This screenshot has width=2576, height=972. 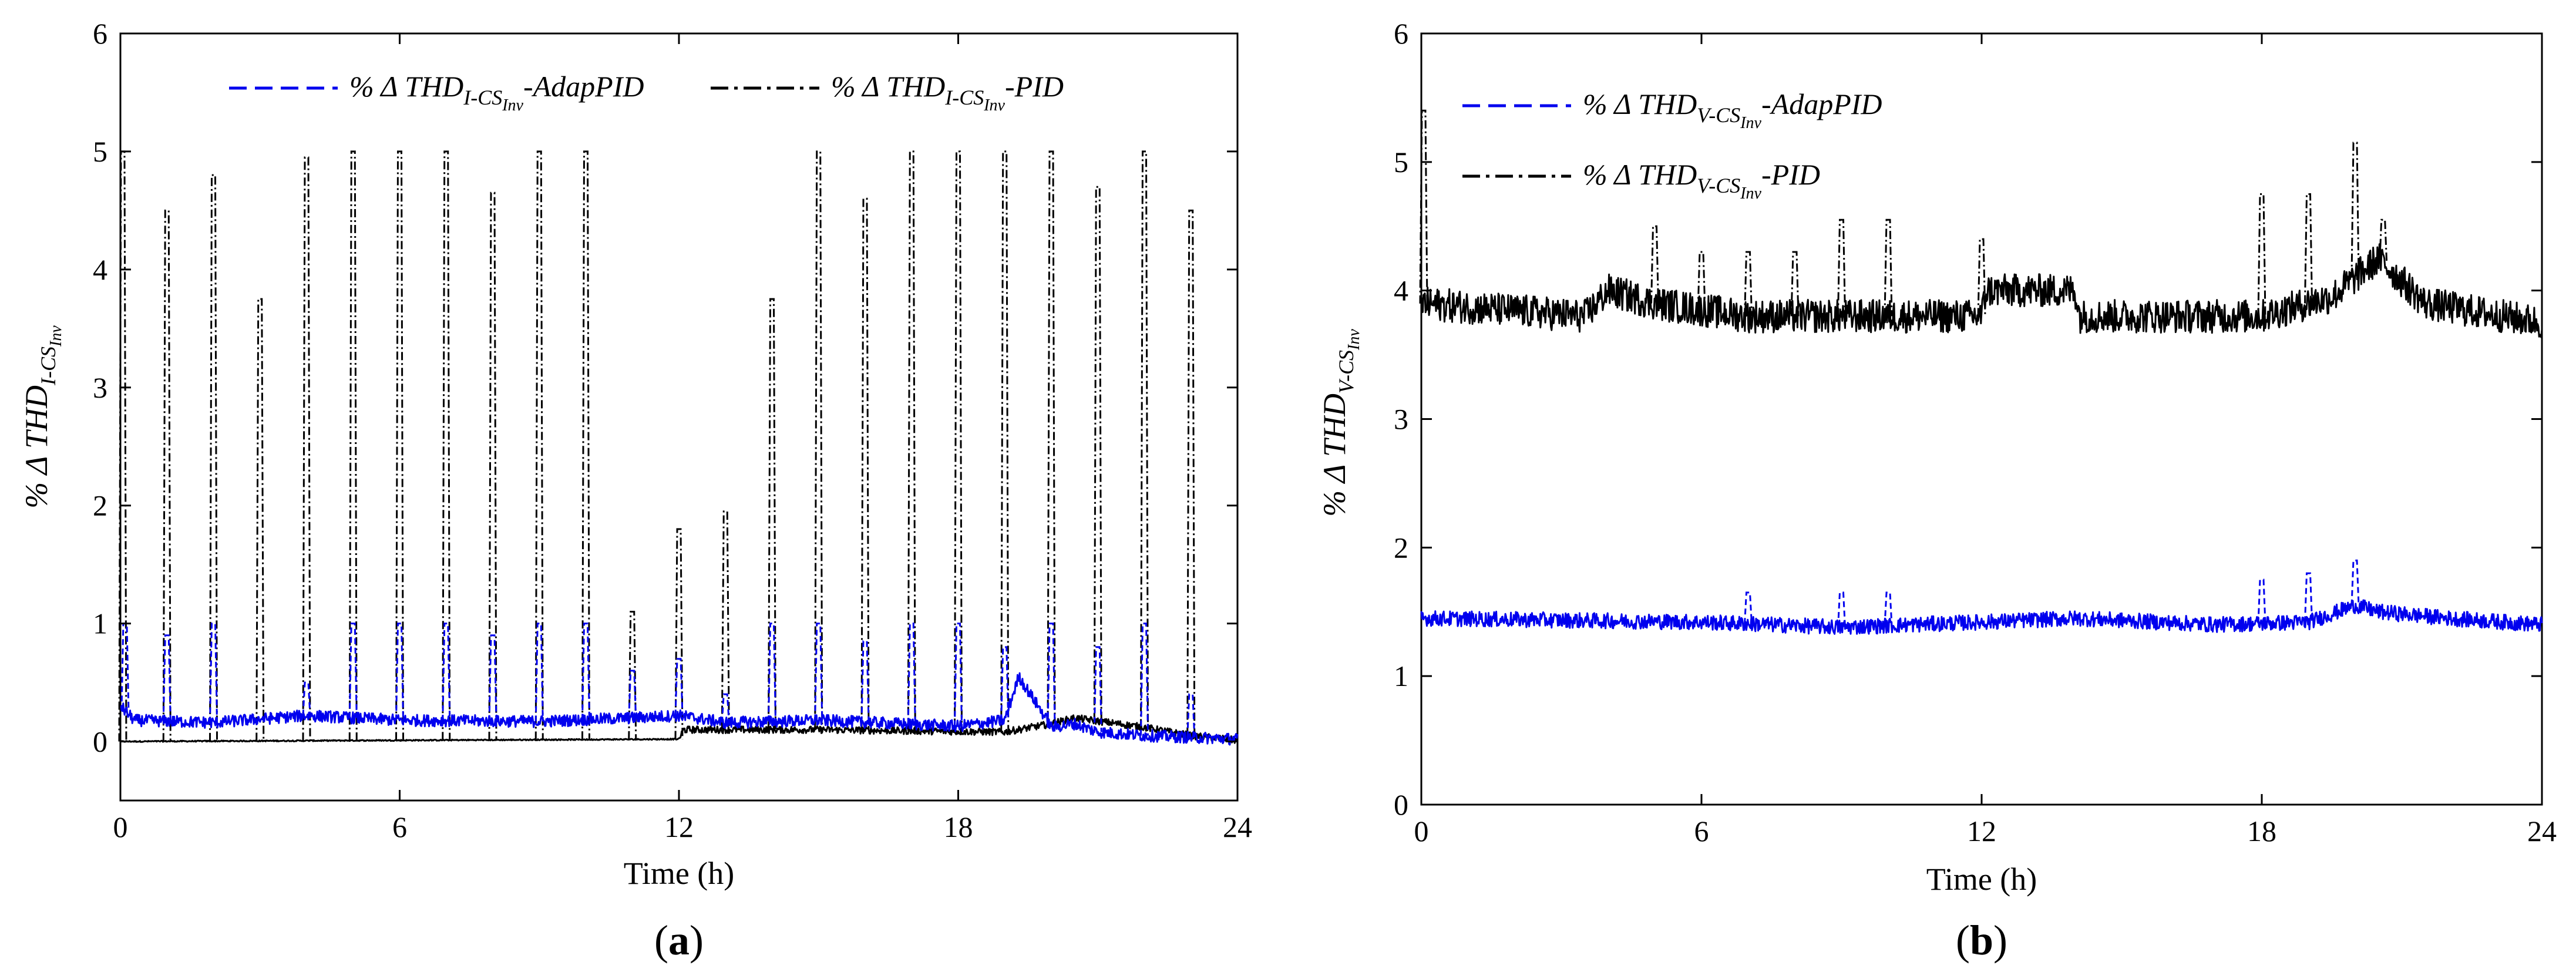 I want to click on panel-a-y-tick-label: 6, so click(x=100, y=33).